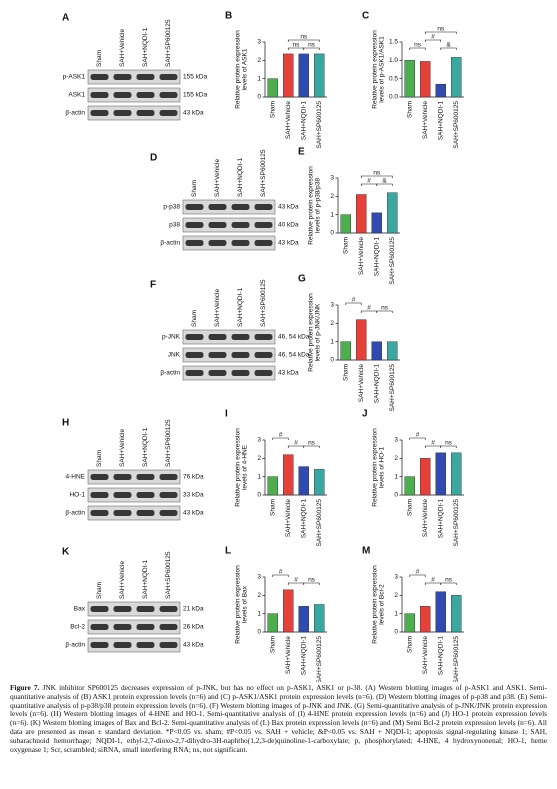 The width and height of the screenshot is (557, 789). Describe the element at coordinates (245, 69) in the screenshot. I see `y-axis-label: levels of ASK1` at that location.